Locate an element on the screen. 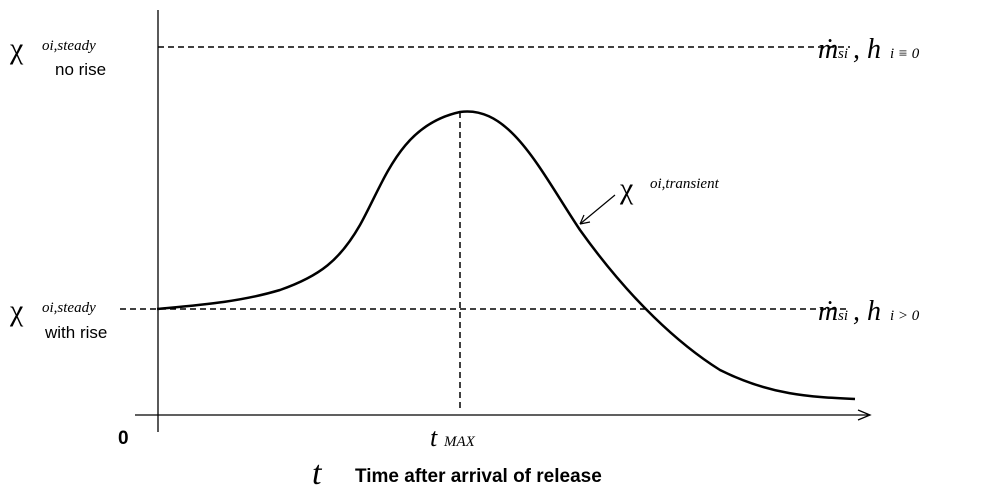 The width and height of the screenshot is (1001, 493). subscript: i > 0 is located at coordinates (905, 316).